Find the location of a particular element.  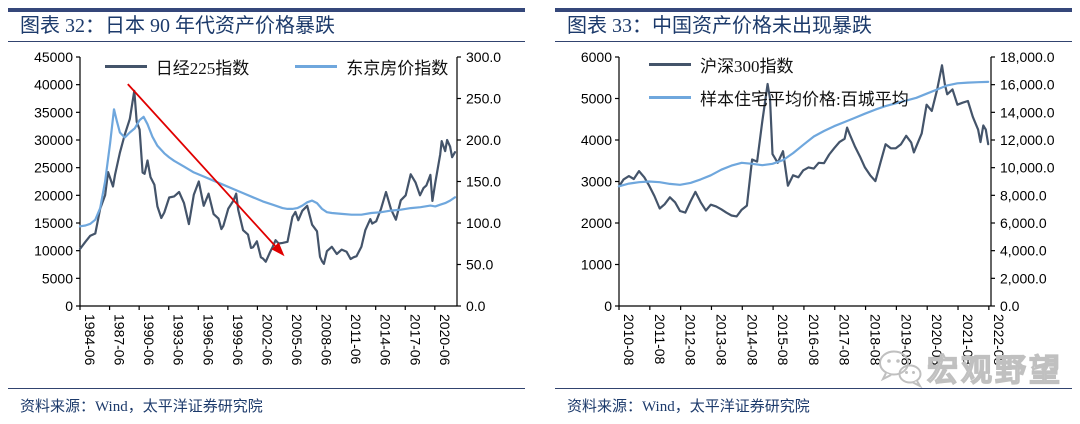

x-tick-label: 2013-08 is located at coordinates (721, 340).